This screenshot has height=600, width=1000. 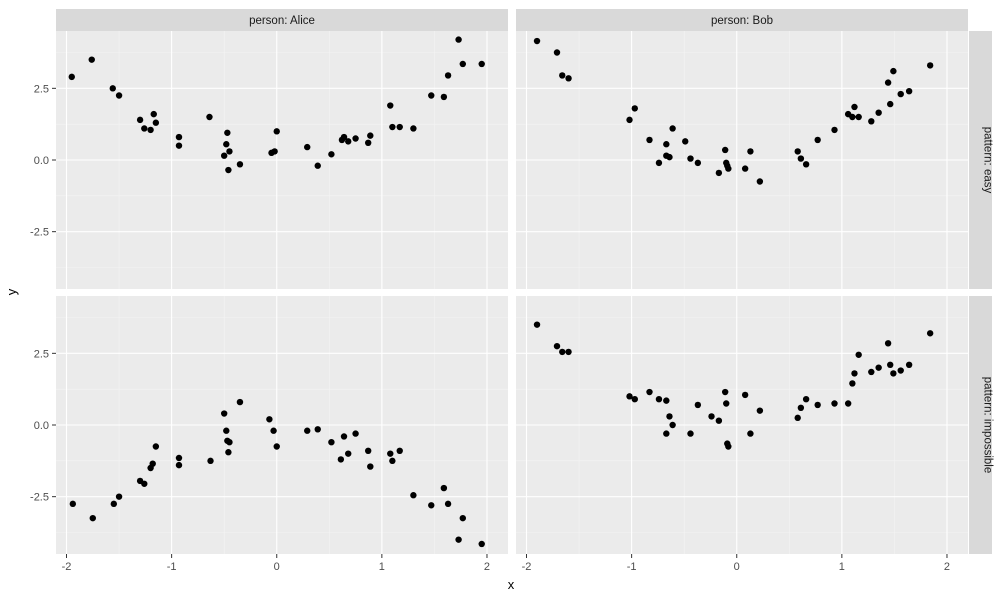 I want to click on x-tick-label: 1, so click(x=842, y=567).